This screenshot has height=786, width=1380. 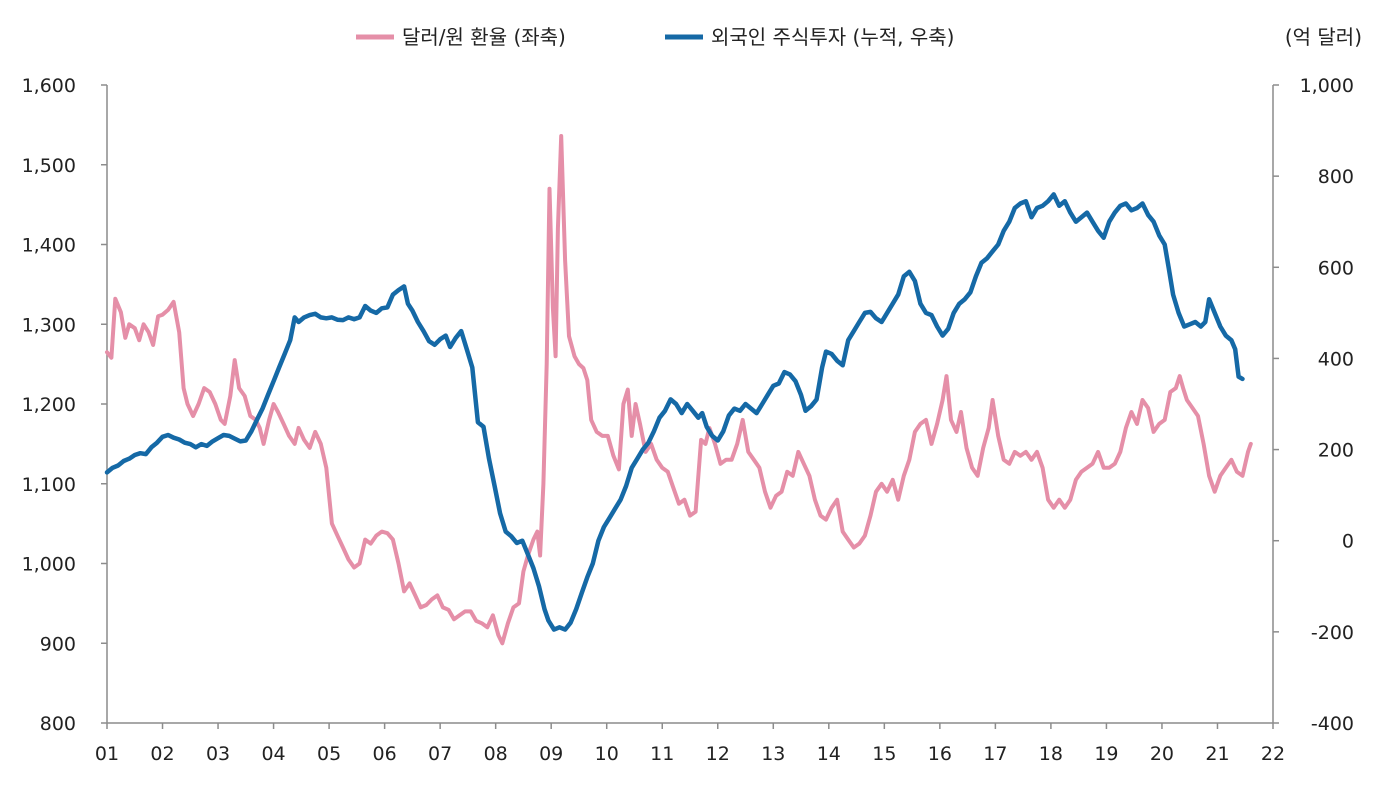 What do you see at coordinates (1162, 754) in the screenshot?
I see `x-tick-label: 20` at bounding box center [1162, 754].